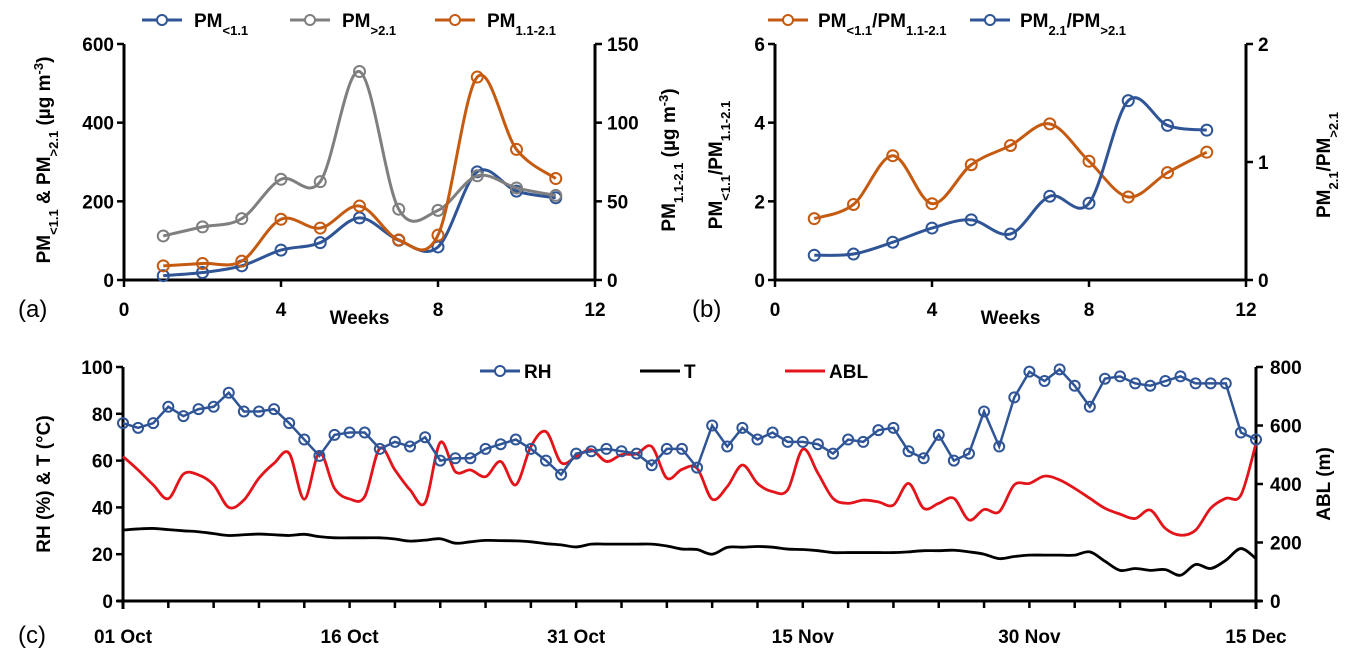  Describe the element at coordinates (123, 637) in the screenshot. I see `x-tick-label: 01 Oct` at that location.